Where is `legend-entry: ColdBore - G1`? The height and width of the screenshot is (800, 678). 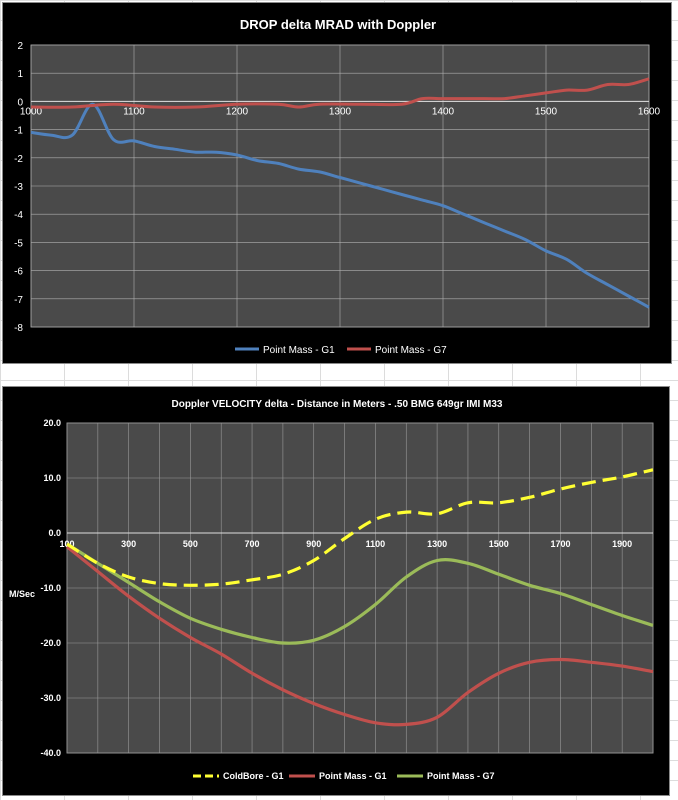 legend-entry: ColdBore - G1 is located at coordinates (253, 776).